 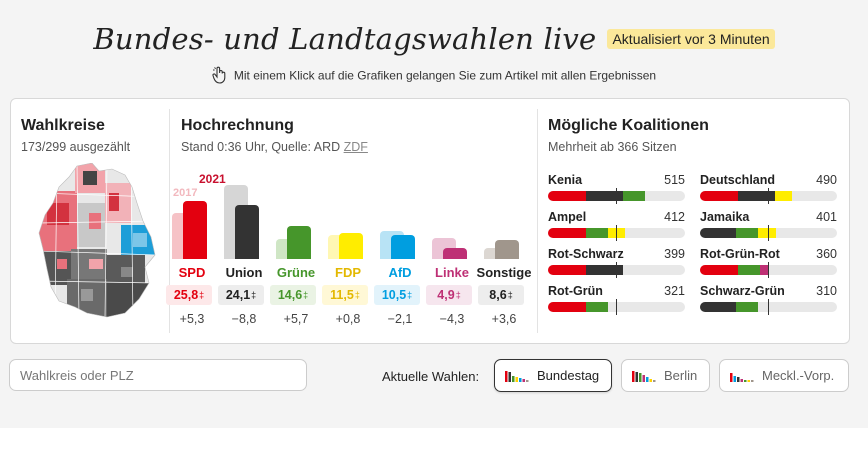 What do you see at coordinates (244, 319) in the screenshot?
I see `party-diff: −8,8` at bounding box center [244, 319].